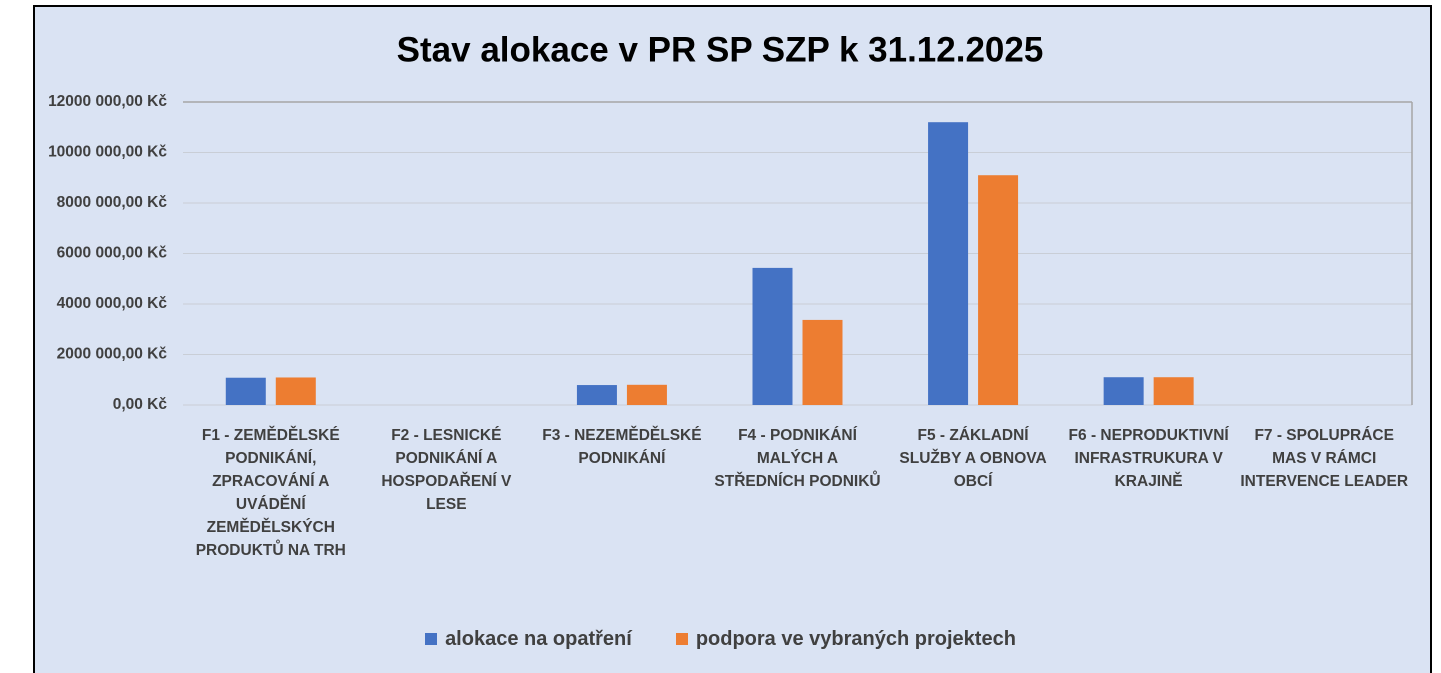 The width and height of the screenshot is (1441, 673). I want to click on y-tick-label: 10000 000,00 Kč, so click(107, 152).